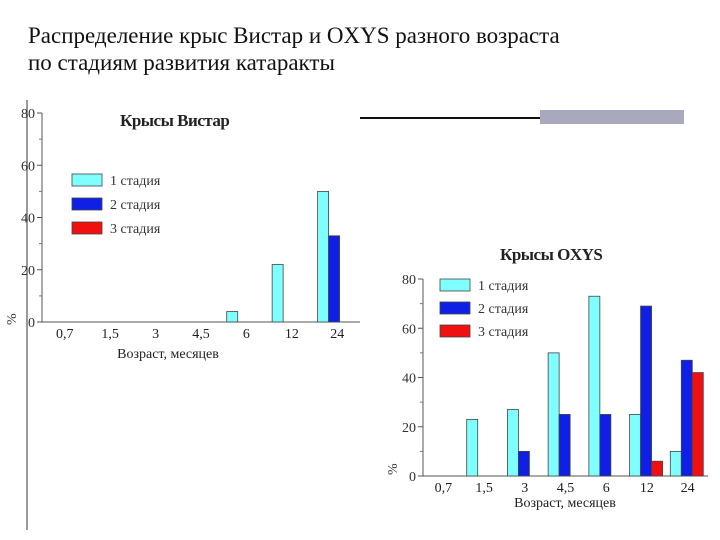  What do you see at coordinates (393, 469) in the screenshot?
I see `oxys-y-axis-label: %` at bounding box center [393, 469].